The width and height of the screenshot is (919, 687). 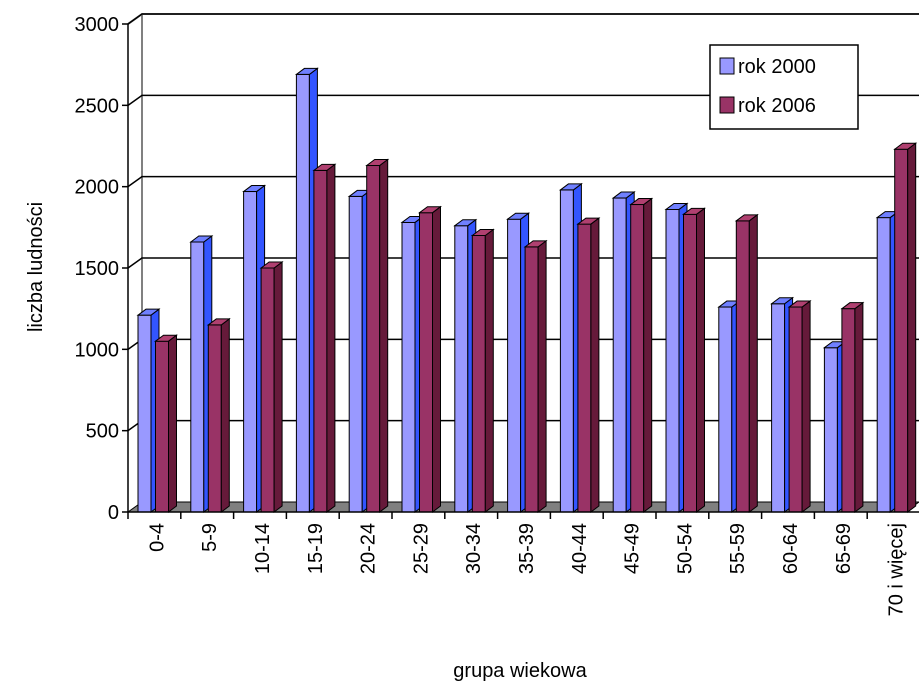 What do you see at coordinates (369, 548) in the screenshot?
I see `x-tick-label: 20-24` at bounding box center [369, 548].